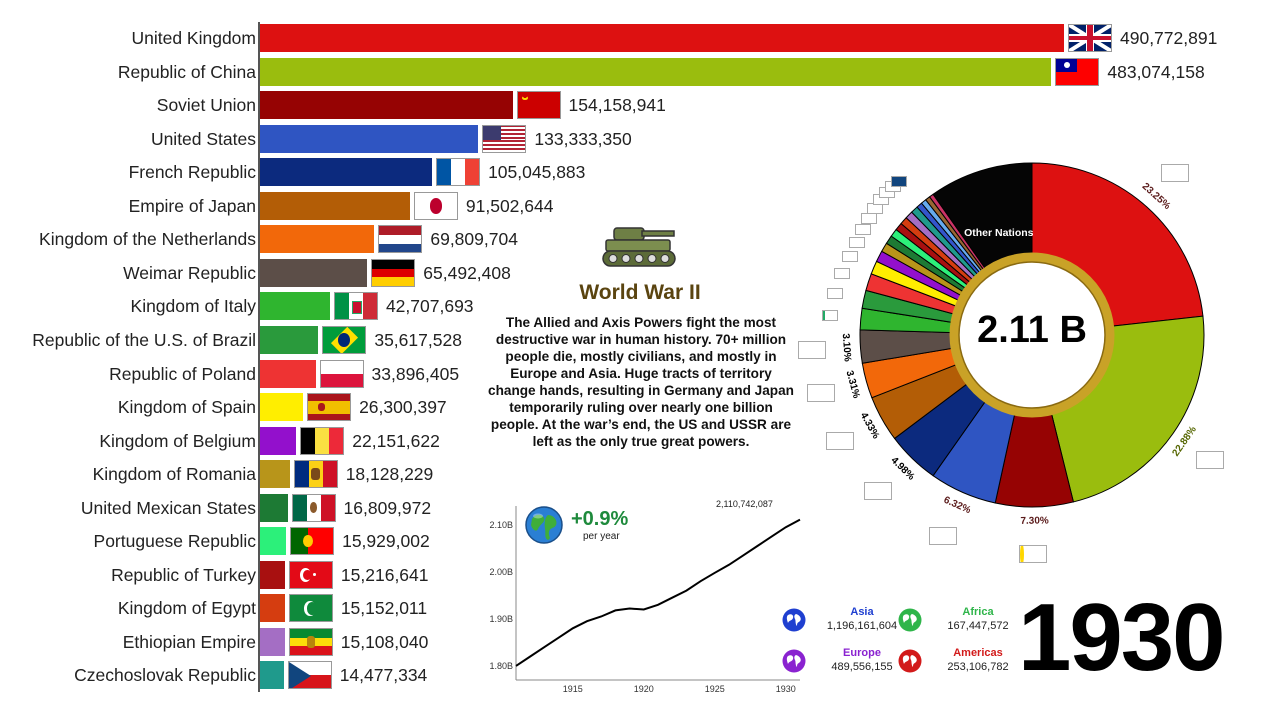 The image size is (1280, 720). I want to click on bar-label: French Republic, so click(192, 172).